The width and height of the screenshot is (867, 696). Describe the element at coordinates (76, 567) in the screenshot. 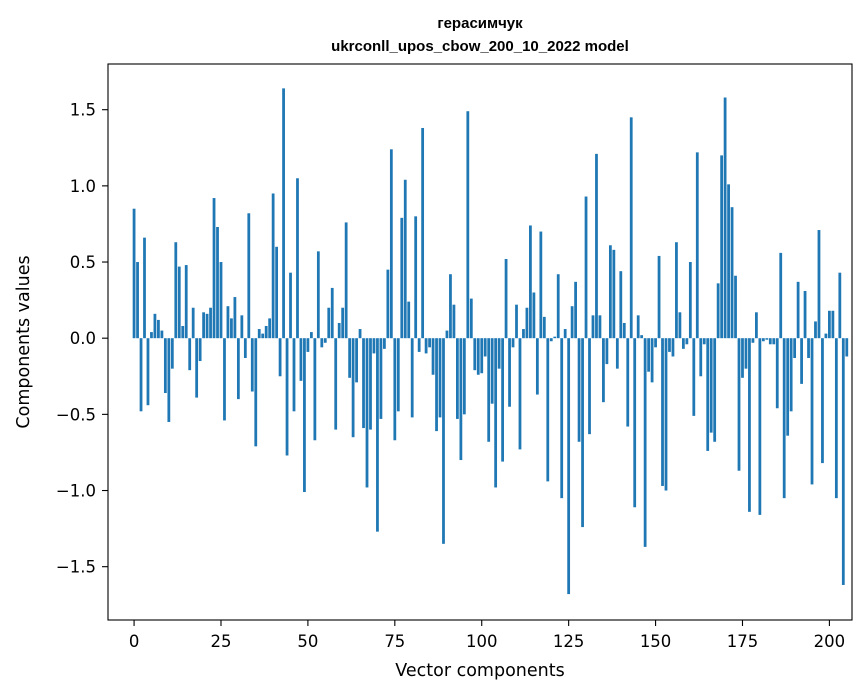

I see `y-tick-label: −1.5` at that location.